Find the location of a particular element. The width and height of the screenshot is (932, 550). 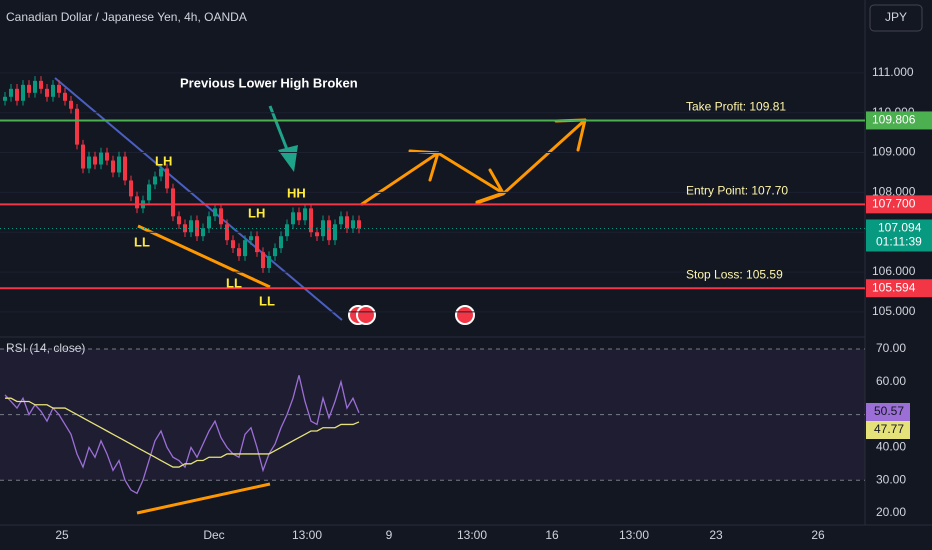

currency-button is located at coordinates (896, 18).